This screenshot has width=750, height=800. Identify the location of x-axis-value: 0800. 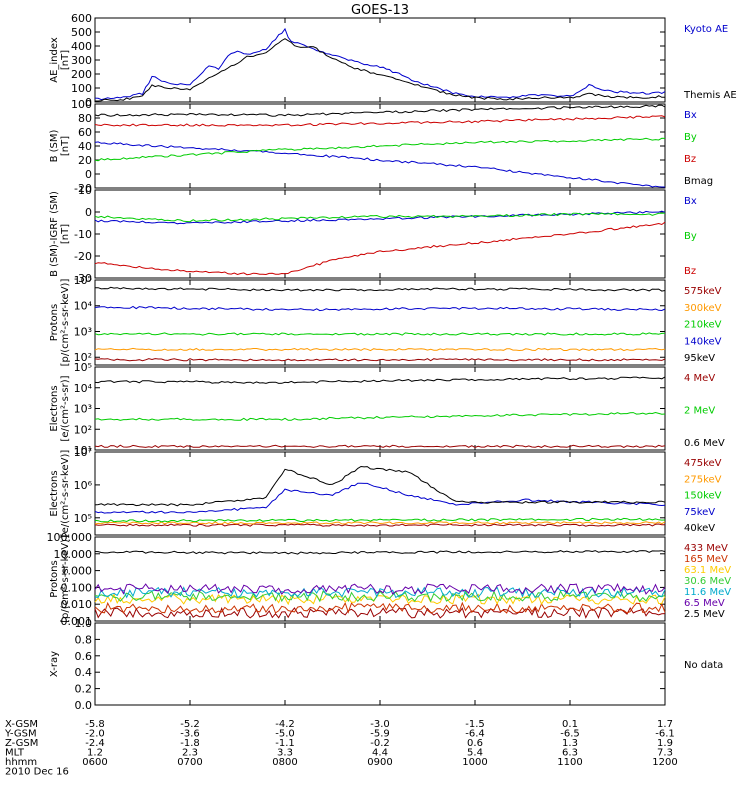
(284, 762).